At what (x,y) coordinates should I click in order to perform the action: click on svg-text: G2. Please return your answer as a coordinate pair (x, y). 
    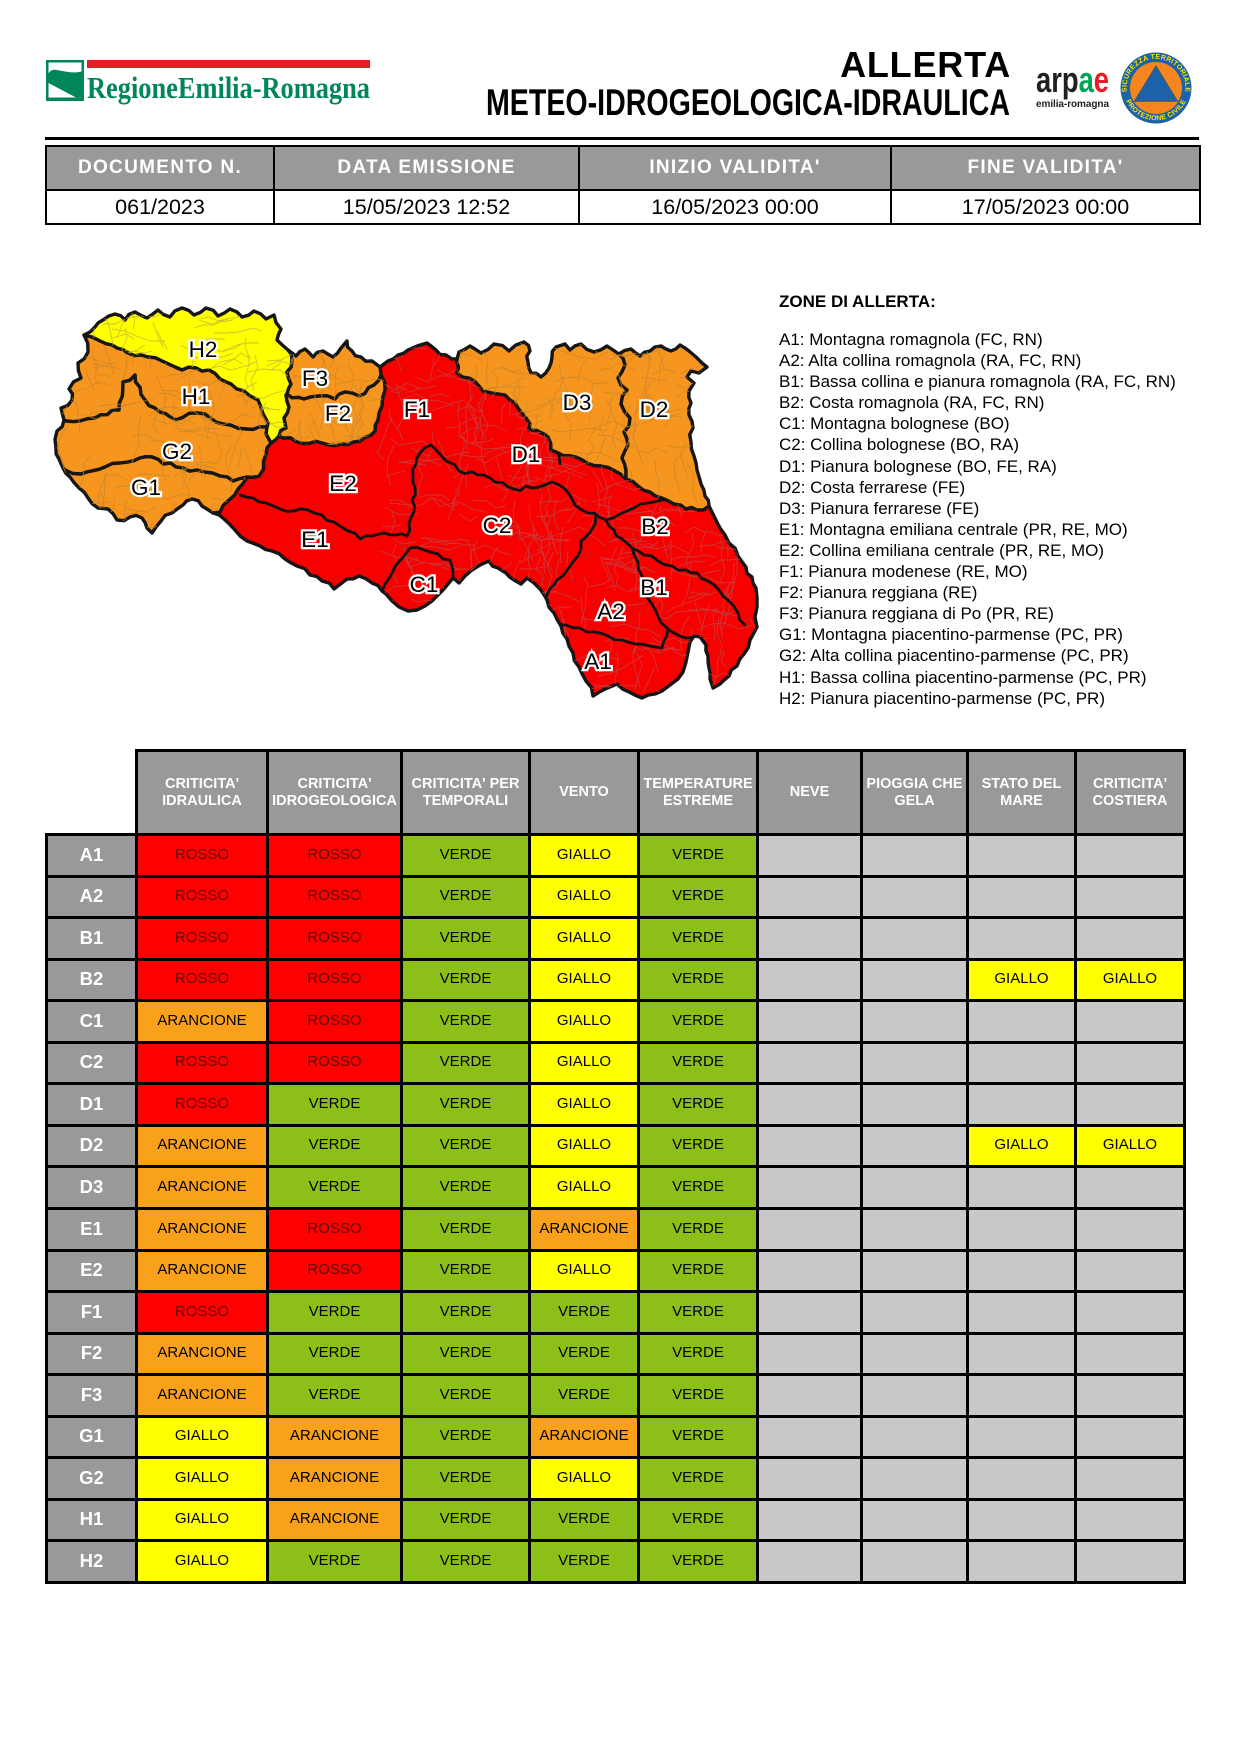
    Looking at the image, I should click on (177, 451).